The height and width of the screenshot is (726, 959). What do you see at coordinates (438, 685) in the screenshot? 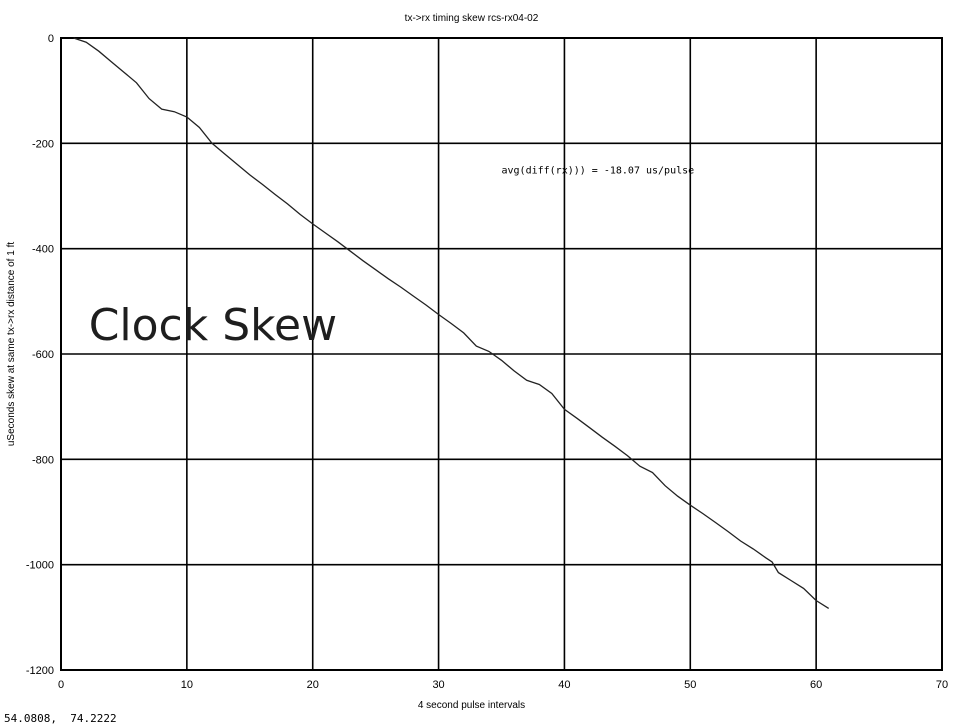
I see `x-tick-label: 30` at bounding box center [438, 685].